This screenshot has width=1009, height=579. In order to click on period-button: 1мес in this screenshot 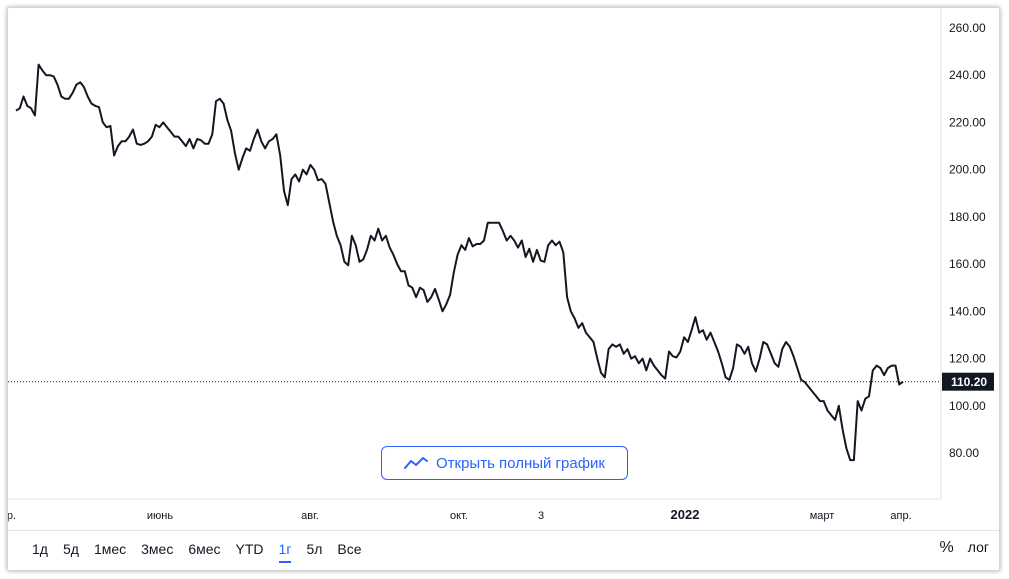, I will do `click(110, 549)`.